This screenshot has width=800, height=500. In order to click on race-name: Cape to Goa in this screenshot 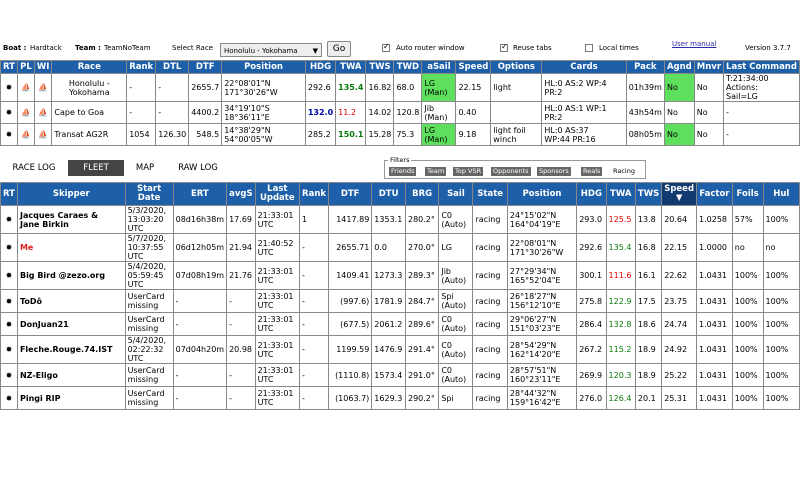, I will do `click(89, 112)`.